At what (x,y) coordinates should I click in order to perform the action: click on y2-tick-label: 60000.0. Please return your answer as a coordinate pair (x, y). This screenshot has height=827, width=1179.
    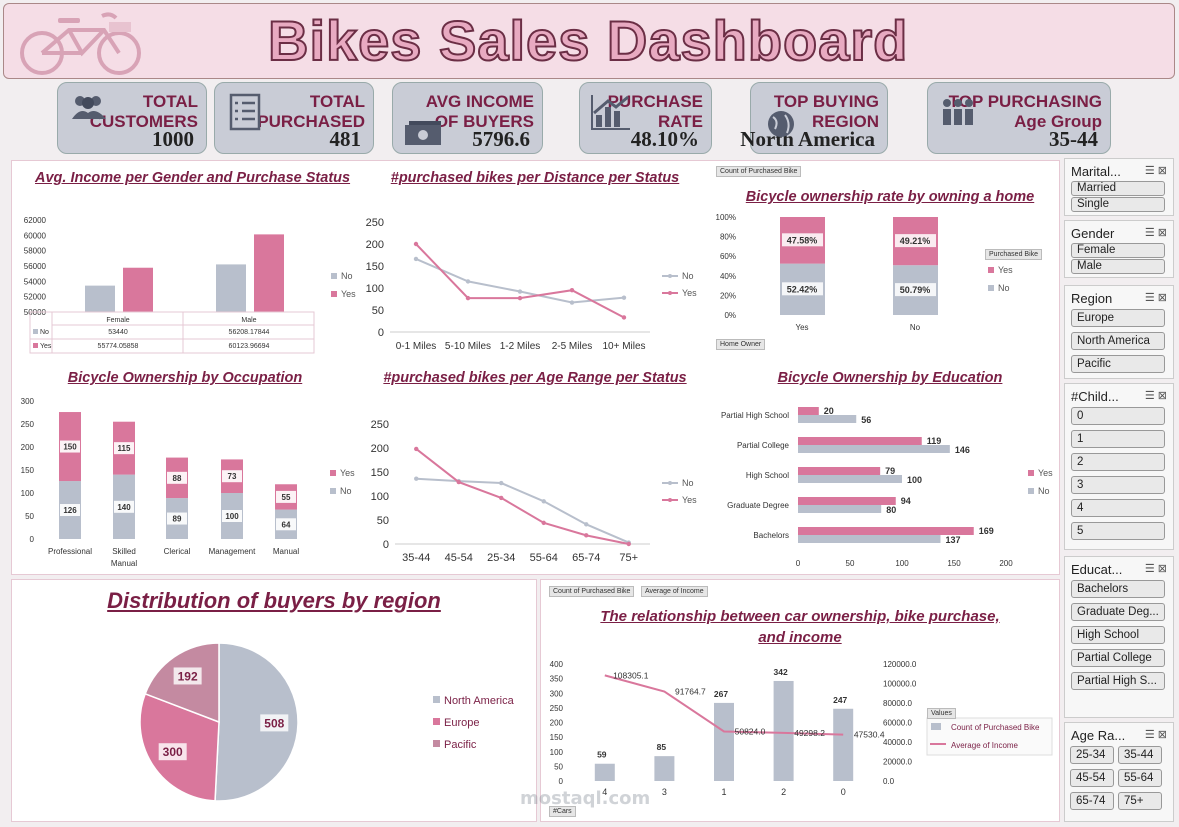
    Looking at the image, I should click on (897, 723).